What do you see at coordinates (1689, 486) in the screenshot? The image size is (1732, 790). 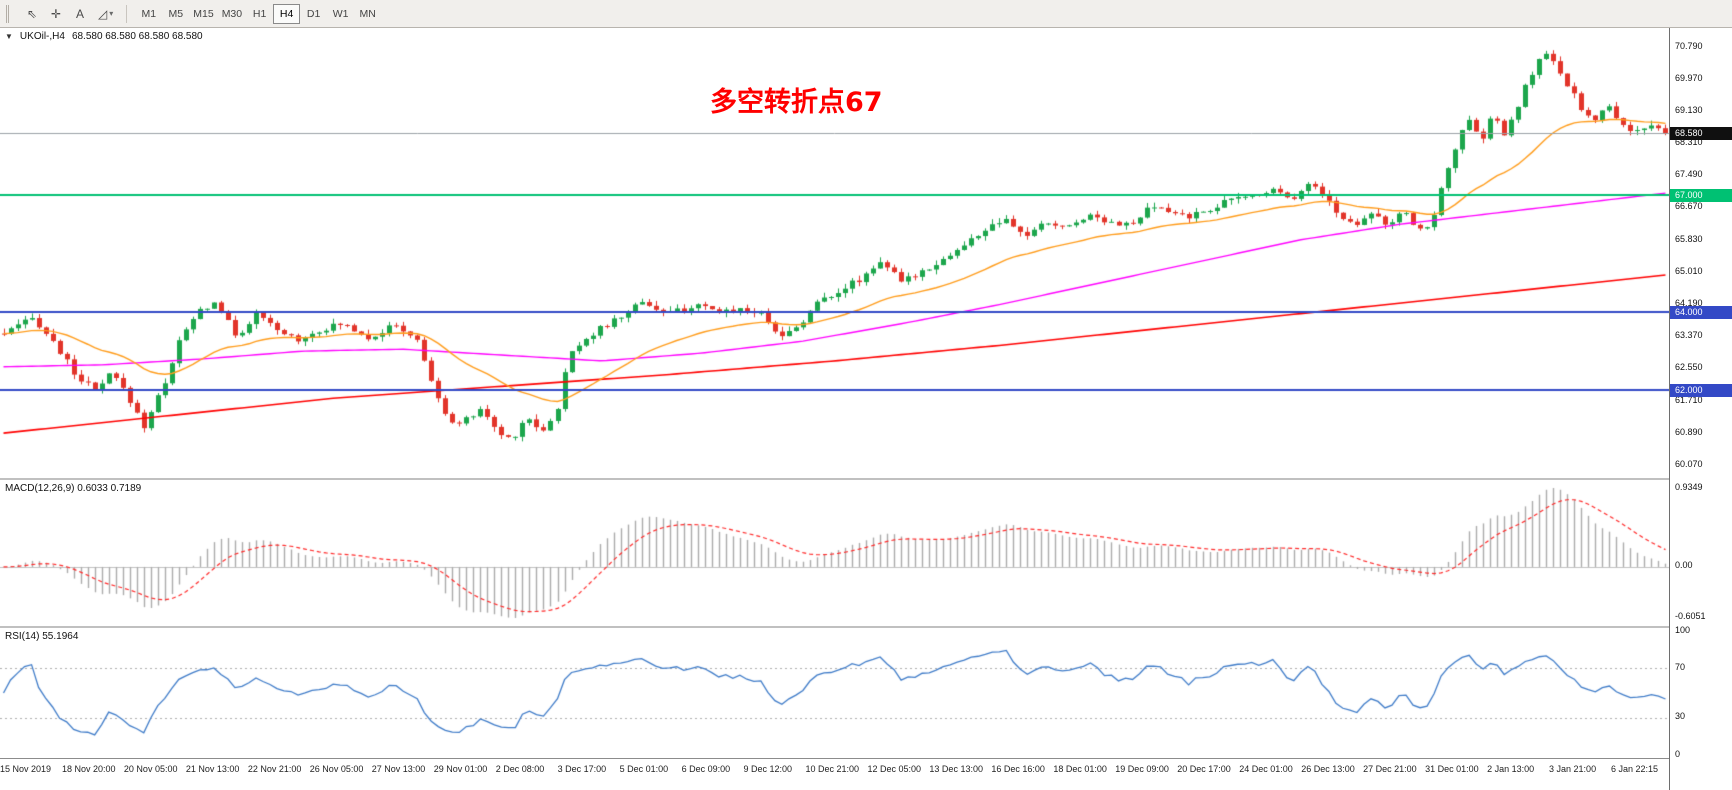 I see `macd-axis-tick: 0.9349` at bounding box center [1689, 486].